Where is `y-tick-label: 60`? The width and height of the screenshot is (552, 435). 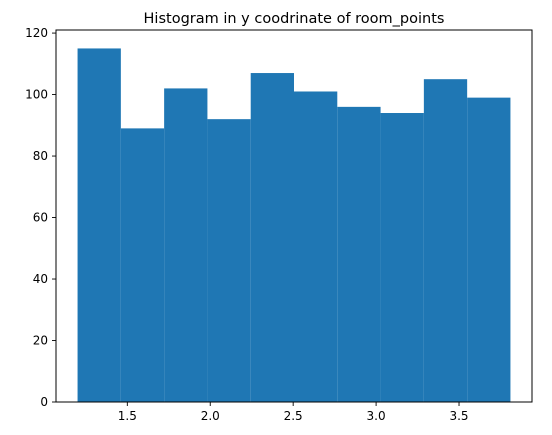 y-tick-label: 60 is located at coordinates (40, 218).